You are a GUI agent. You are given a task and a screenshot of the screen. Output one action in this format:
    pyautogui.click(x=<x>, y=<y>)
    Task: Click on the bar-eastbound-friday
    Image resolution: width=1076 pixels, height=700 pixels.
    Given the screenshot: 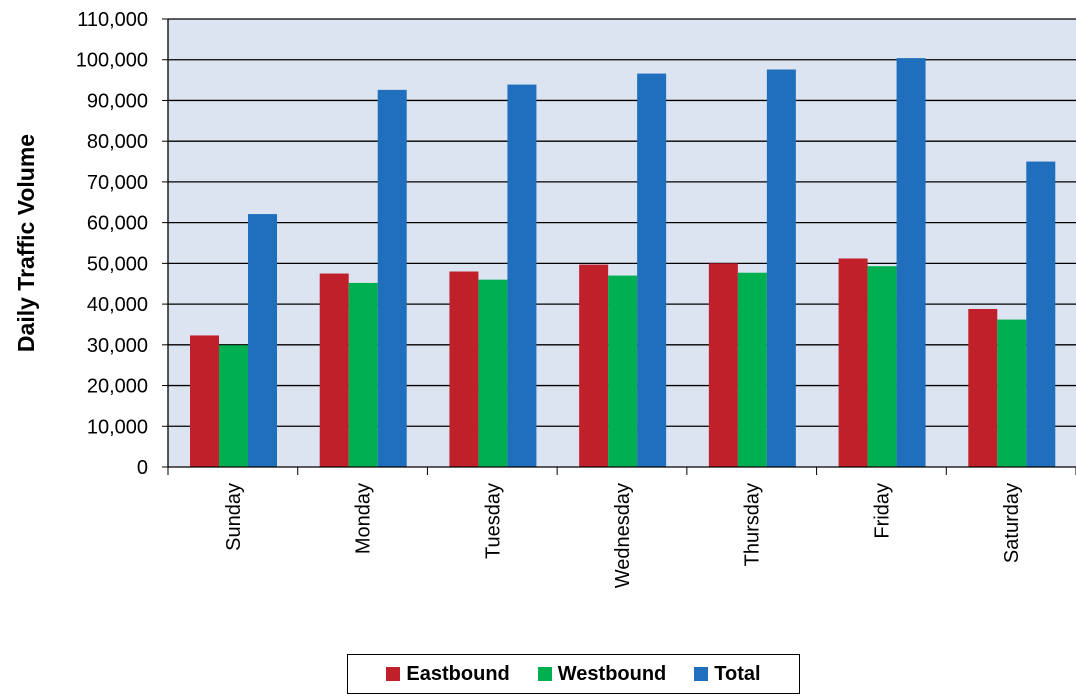 What is the action you would take?
    pyautogui.click(x=853, y=362)
    